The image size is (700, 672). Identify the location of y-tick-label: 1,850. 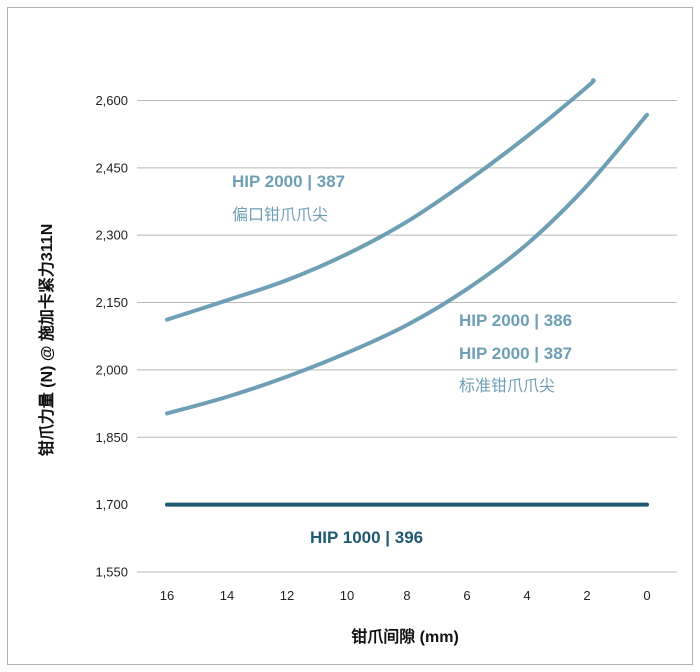
(111, 437).